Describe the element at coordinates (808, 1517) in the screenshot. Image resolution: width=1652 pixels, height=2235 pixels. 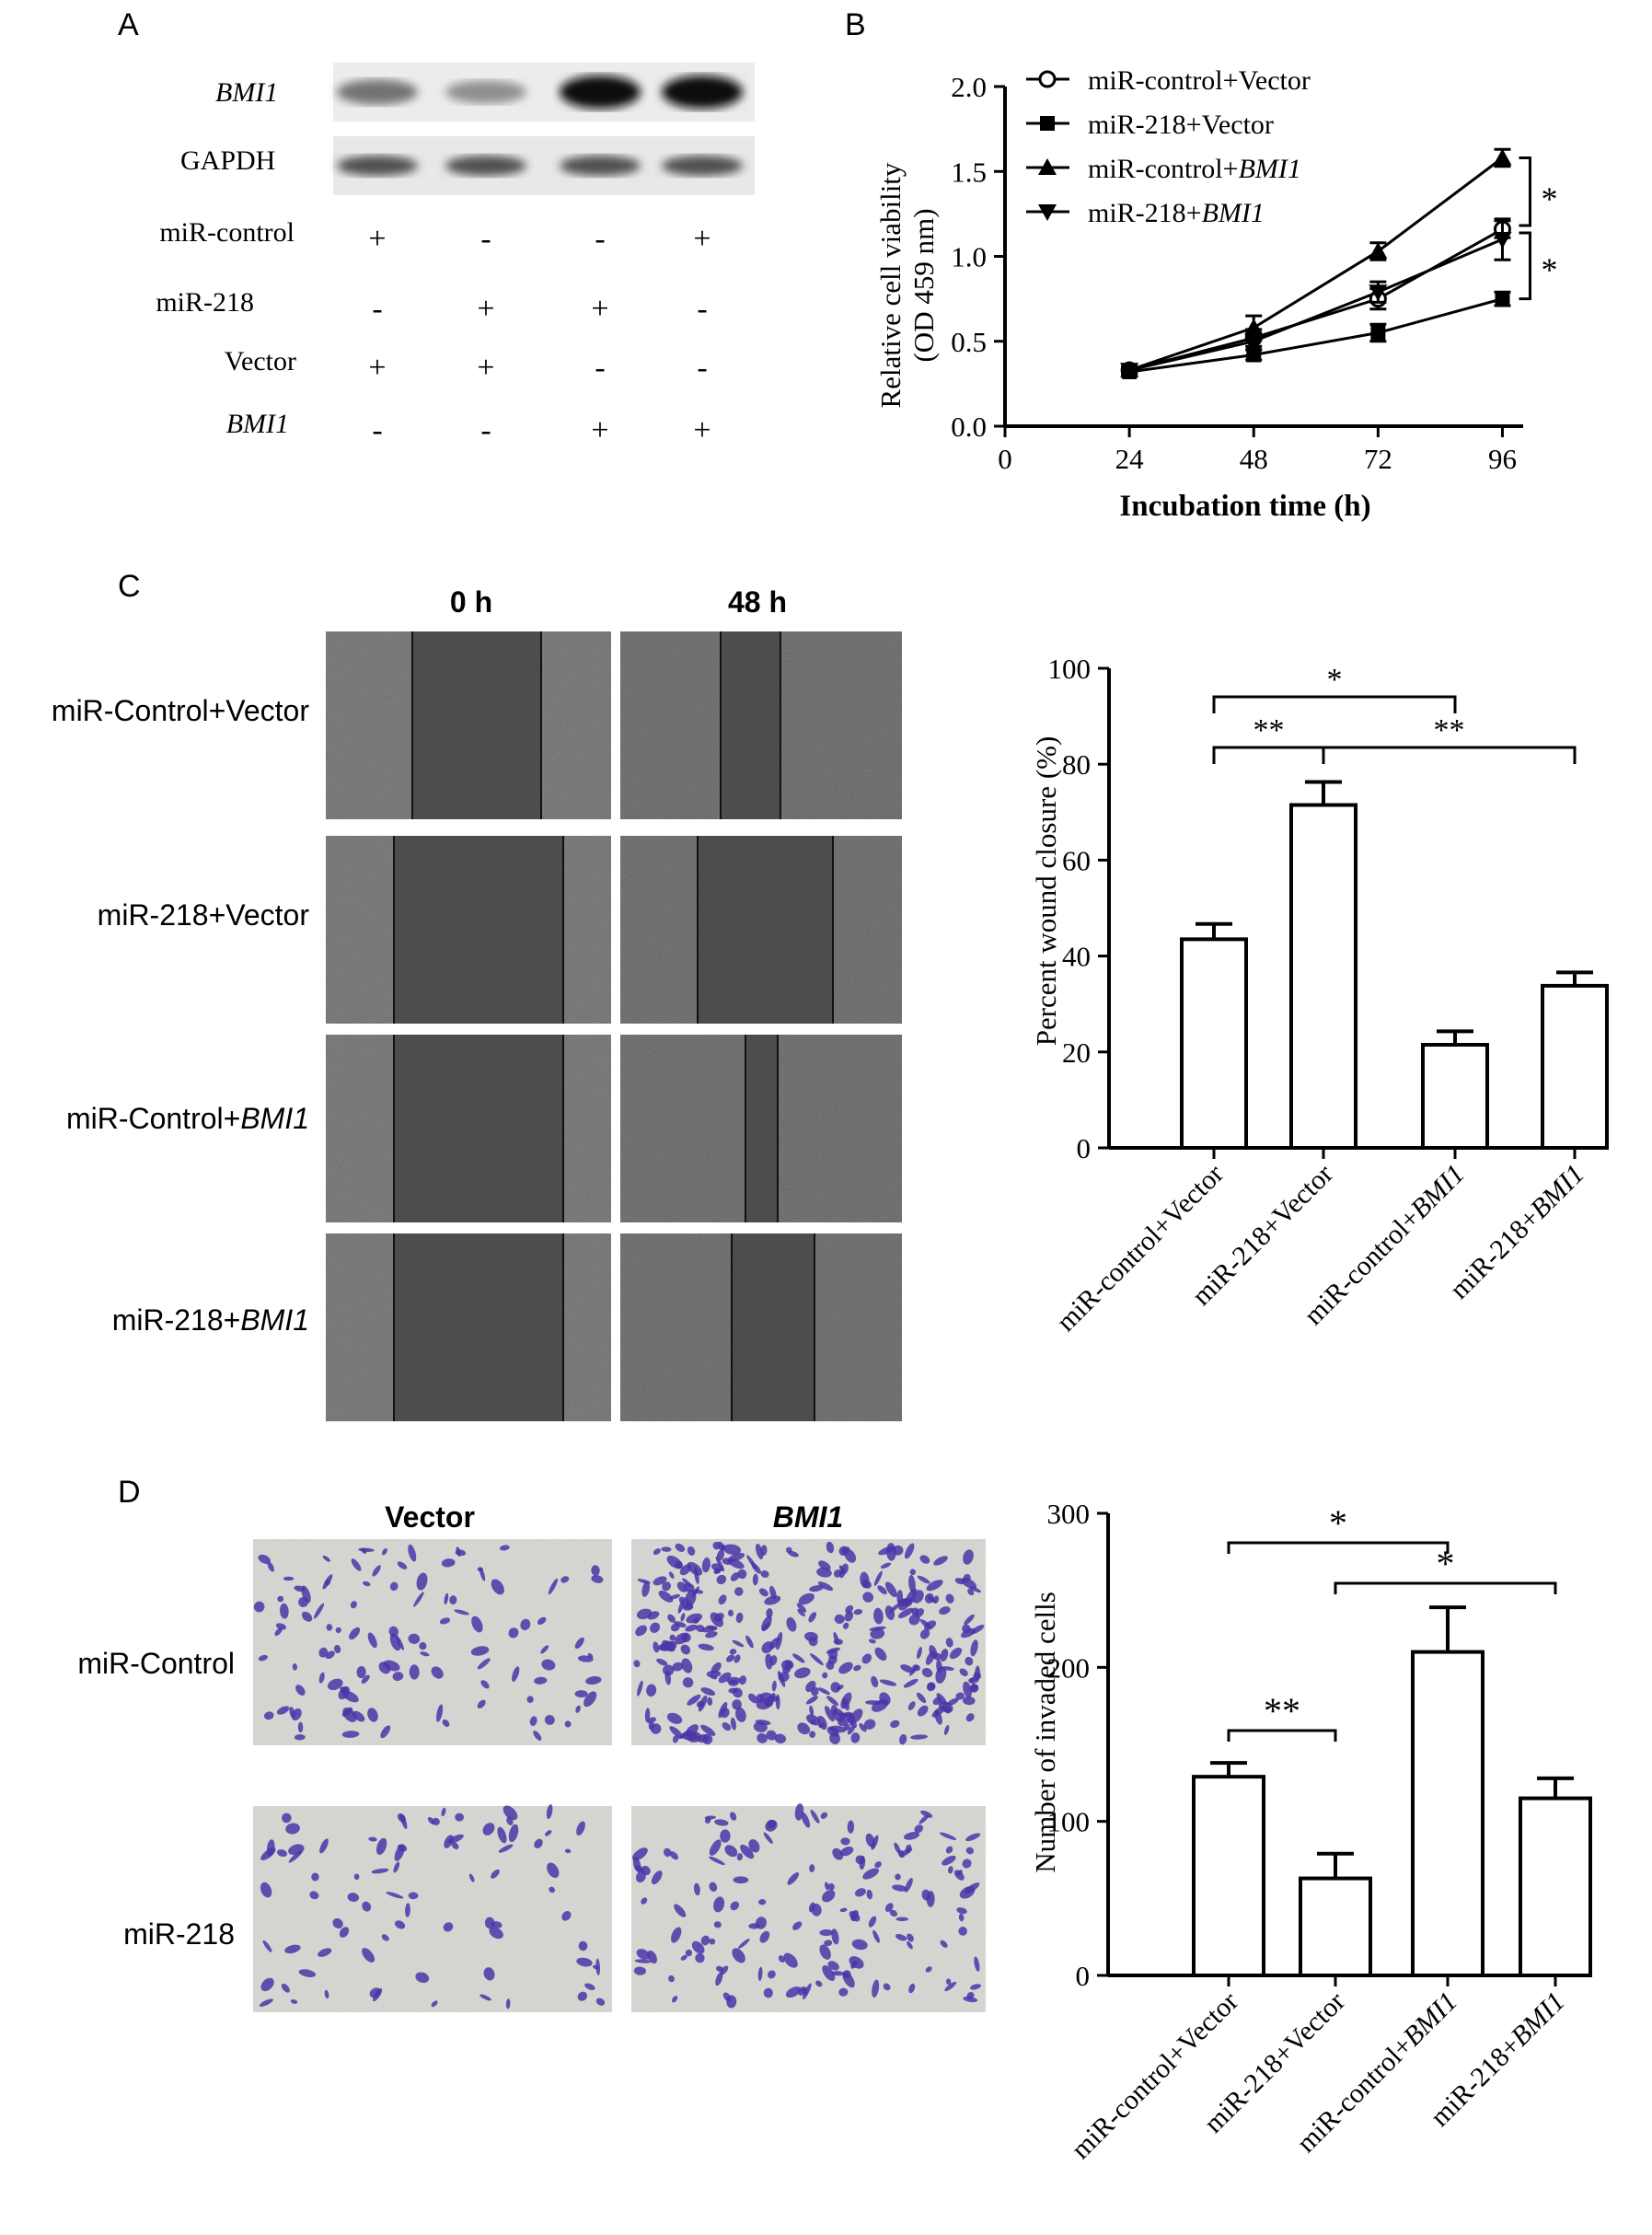
I see `col-label-bmi1: BMI1` at that location.